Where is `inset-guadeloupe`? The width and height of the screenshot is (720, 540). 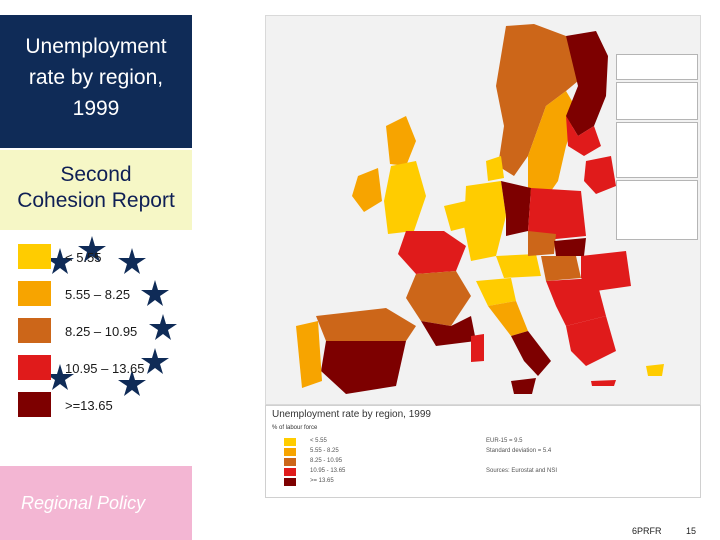
inset-guadeloupe is located at coordinates (657, 101).